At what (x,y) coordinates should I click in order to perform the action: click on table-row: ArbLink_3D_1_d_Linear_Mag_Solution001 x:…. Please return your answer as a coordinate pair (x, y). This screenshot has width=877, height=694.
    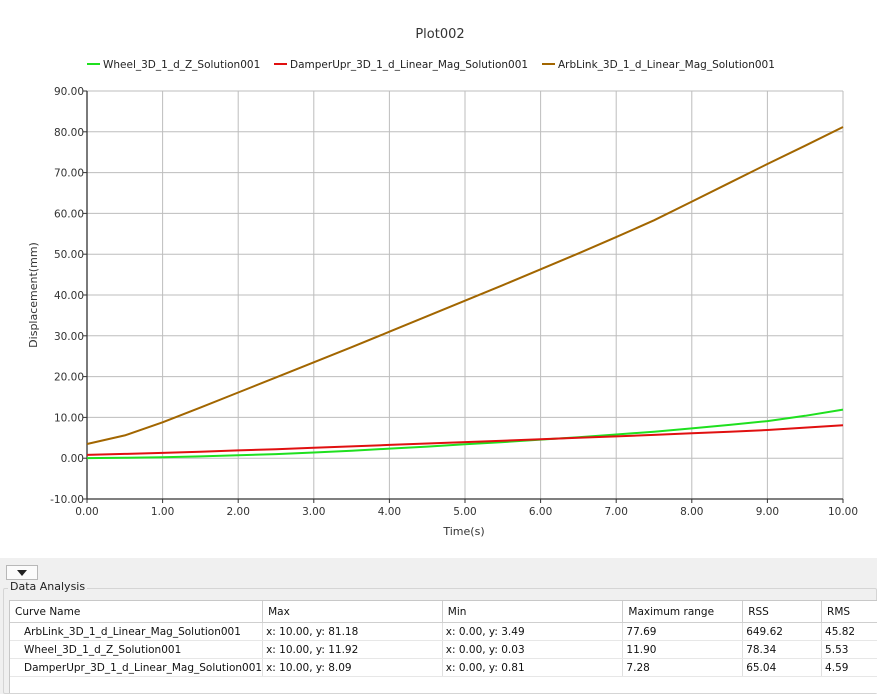
    Looking at the image, I should click on (443, 631).